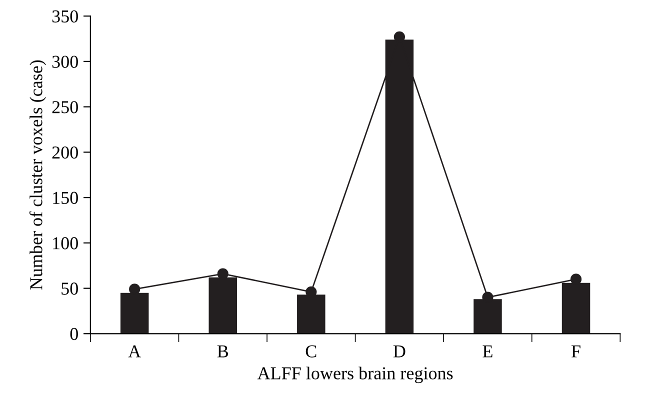 The image size is (646, 402). Describe the element at coordinates (222, 351) in the screenshot. I see `x-tick-label: B` at that location.